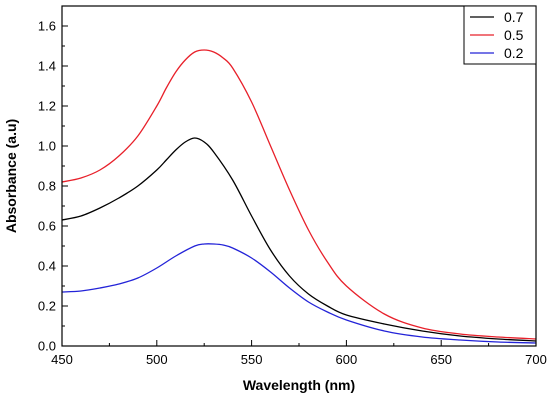 This screenshot has height=405, width=550. What do you see at coordinates (347, 359) in the screenshot?
I see `x-tick-label: 600` at bounding box center [347, 359].